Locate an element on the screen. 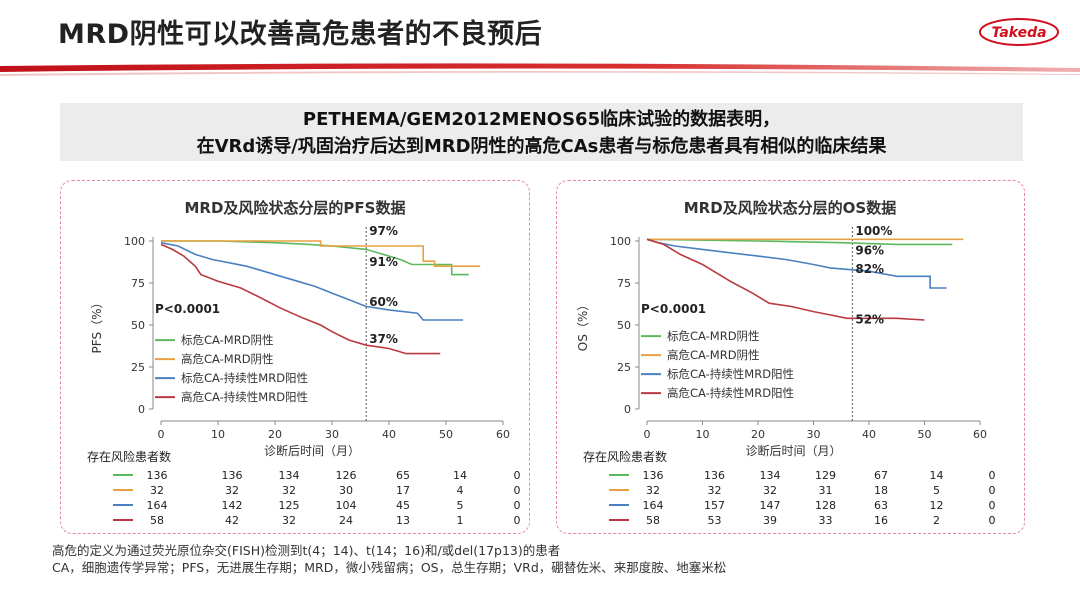 The height and width of the screenshot is (595, 1080). takeda-logo: Takeda is located at coordinates (1019, 32).